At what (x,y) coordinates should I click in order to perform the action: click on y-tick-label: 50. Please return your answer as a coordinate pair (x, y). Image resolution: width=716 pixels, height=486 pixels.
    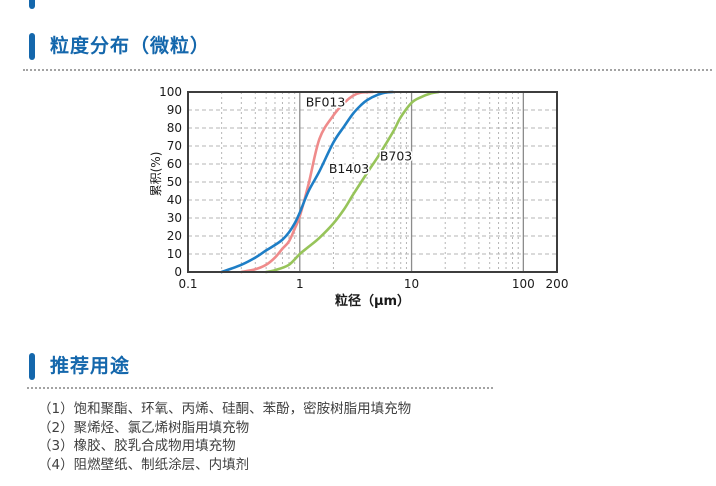
    Looking at the image, I should click on (174, 182).